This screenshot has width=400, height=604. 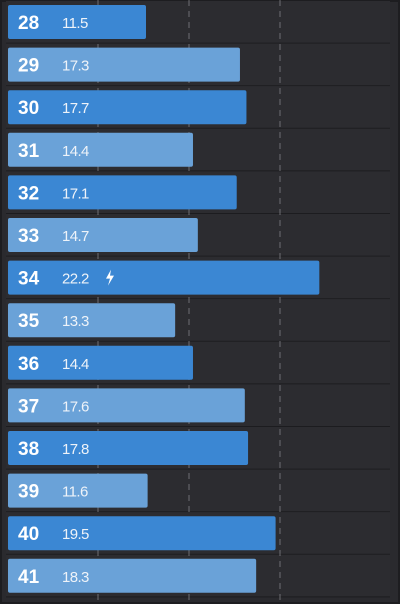 I want to click on value-label: 17.8, so click(x=75, y=449).